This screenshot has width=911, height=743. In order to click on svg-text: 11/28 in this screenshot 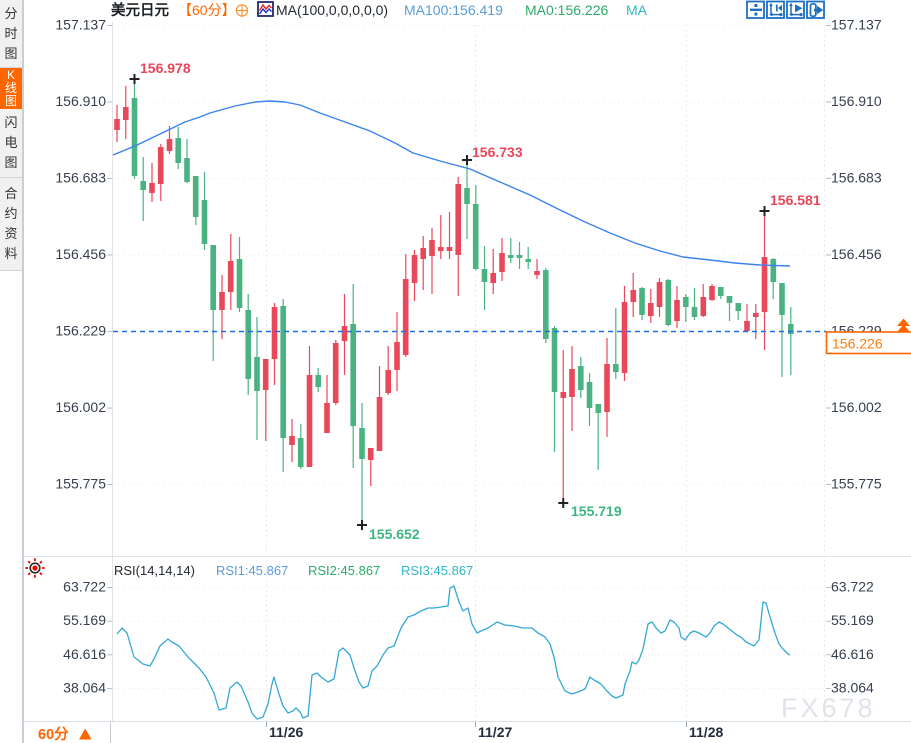, I will do `click(706, 732)`.